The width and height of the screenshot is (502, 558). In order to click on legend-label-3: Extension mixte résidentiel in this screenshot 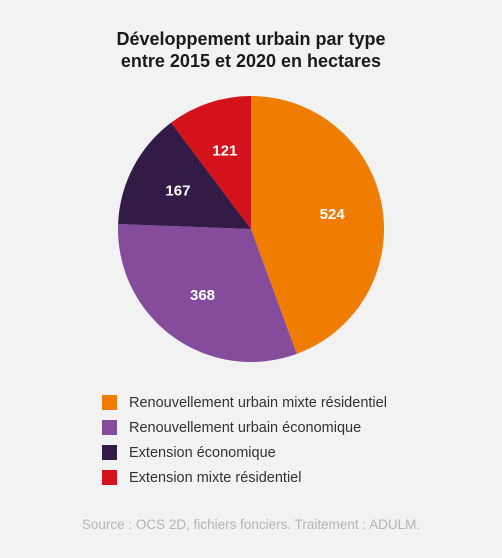, I will do `click(215, 477)`.